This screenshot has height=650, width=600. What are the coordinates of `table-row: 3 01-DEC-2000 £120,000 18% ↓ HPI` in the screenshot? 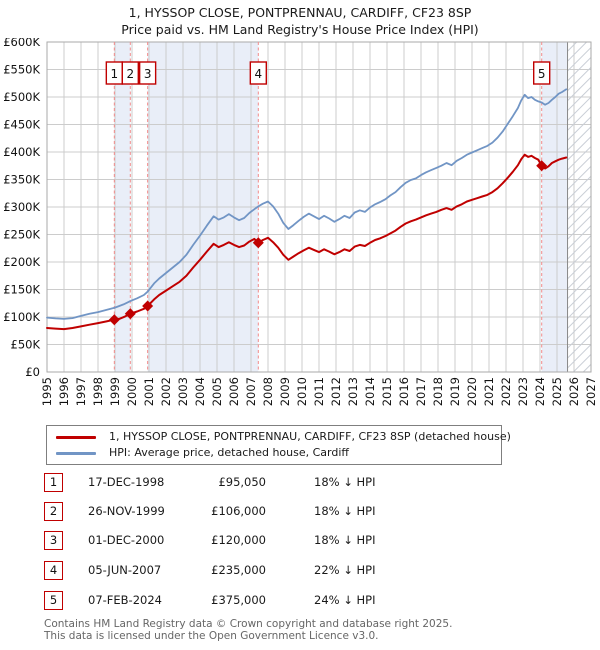 It's located at (254, 540).